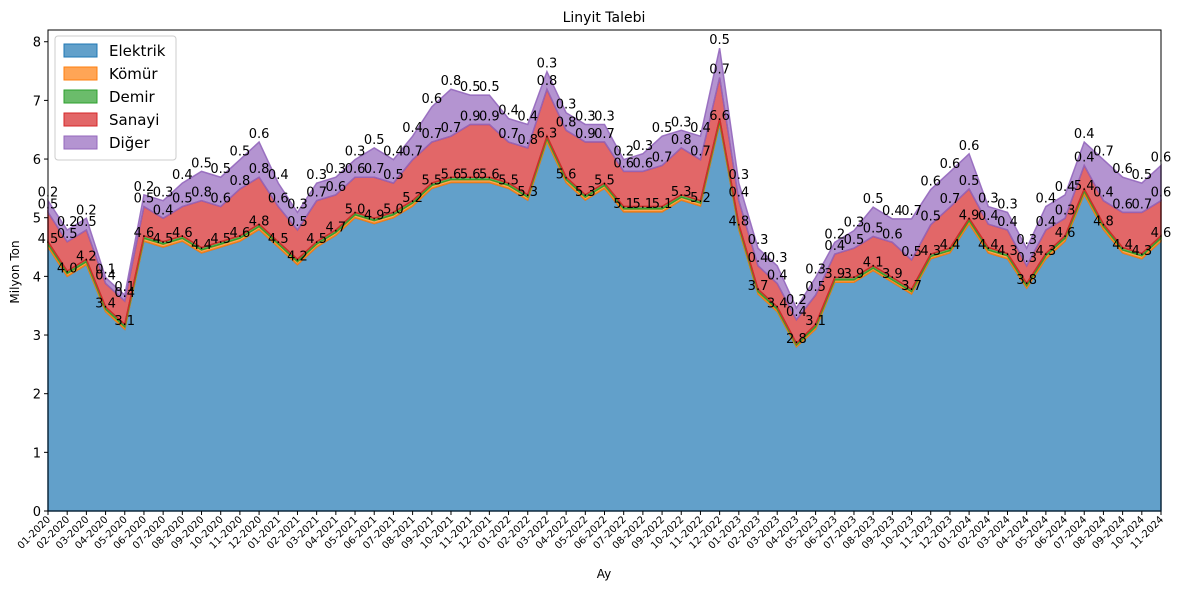 The image size is (1189, 590). I want to click on data-label: 4.1, so click(873, 263).